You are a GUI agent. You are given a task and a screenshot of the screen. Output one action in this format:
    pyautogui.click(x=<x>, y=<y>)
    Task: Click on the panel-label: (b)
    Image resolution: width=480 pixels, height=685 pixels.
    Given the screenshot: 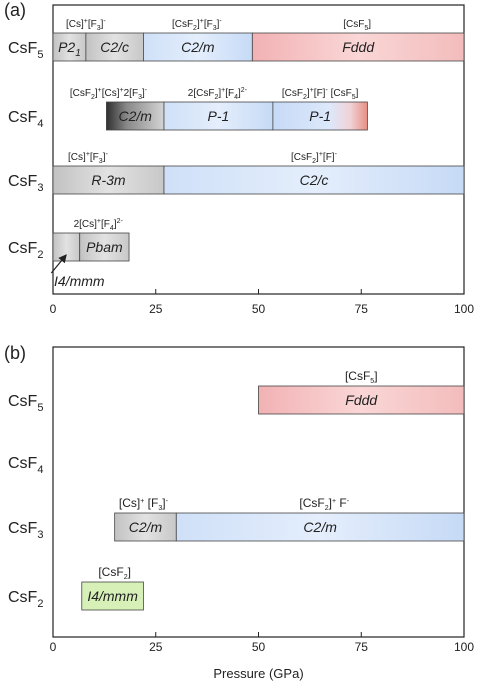 What is the action you would take?
    pyautogui.click(x=15, y=353)
    